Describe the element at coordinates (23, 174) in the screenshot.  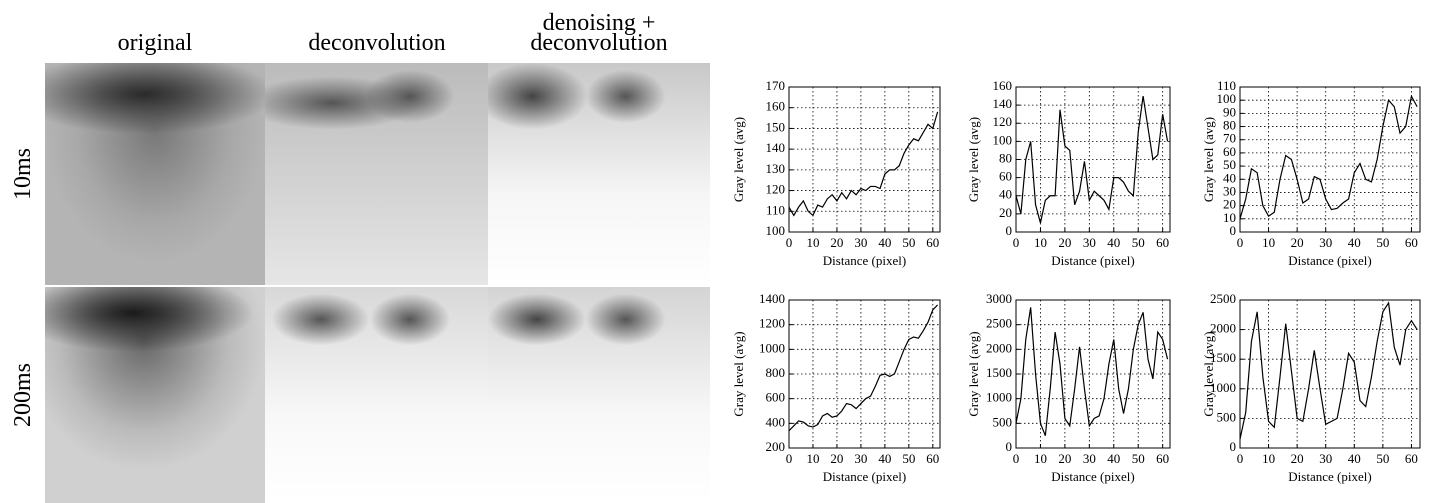
I see `row-label: 10ms` at that location.